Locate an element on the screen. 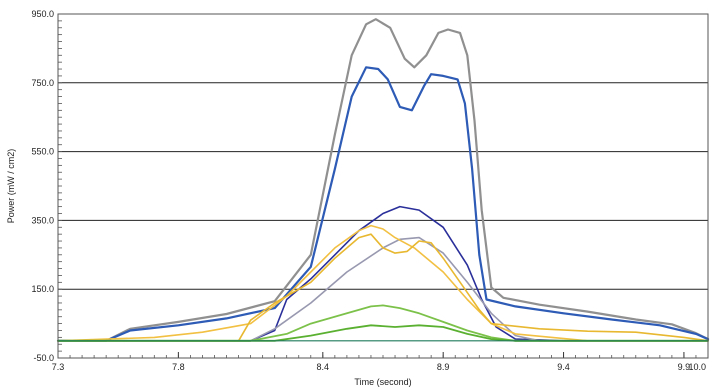 The height and width of the screenshot is (390, 712). x-tick-label: 8.9 is located at coordinates (443, 367).